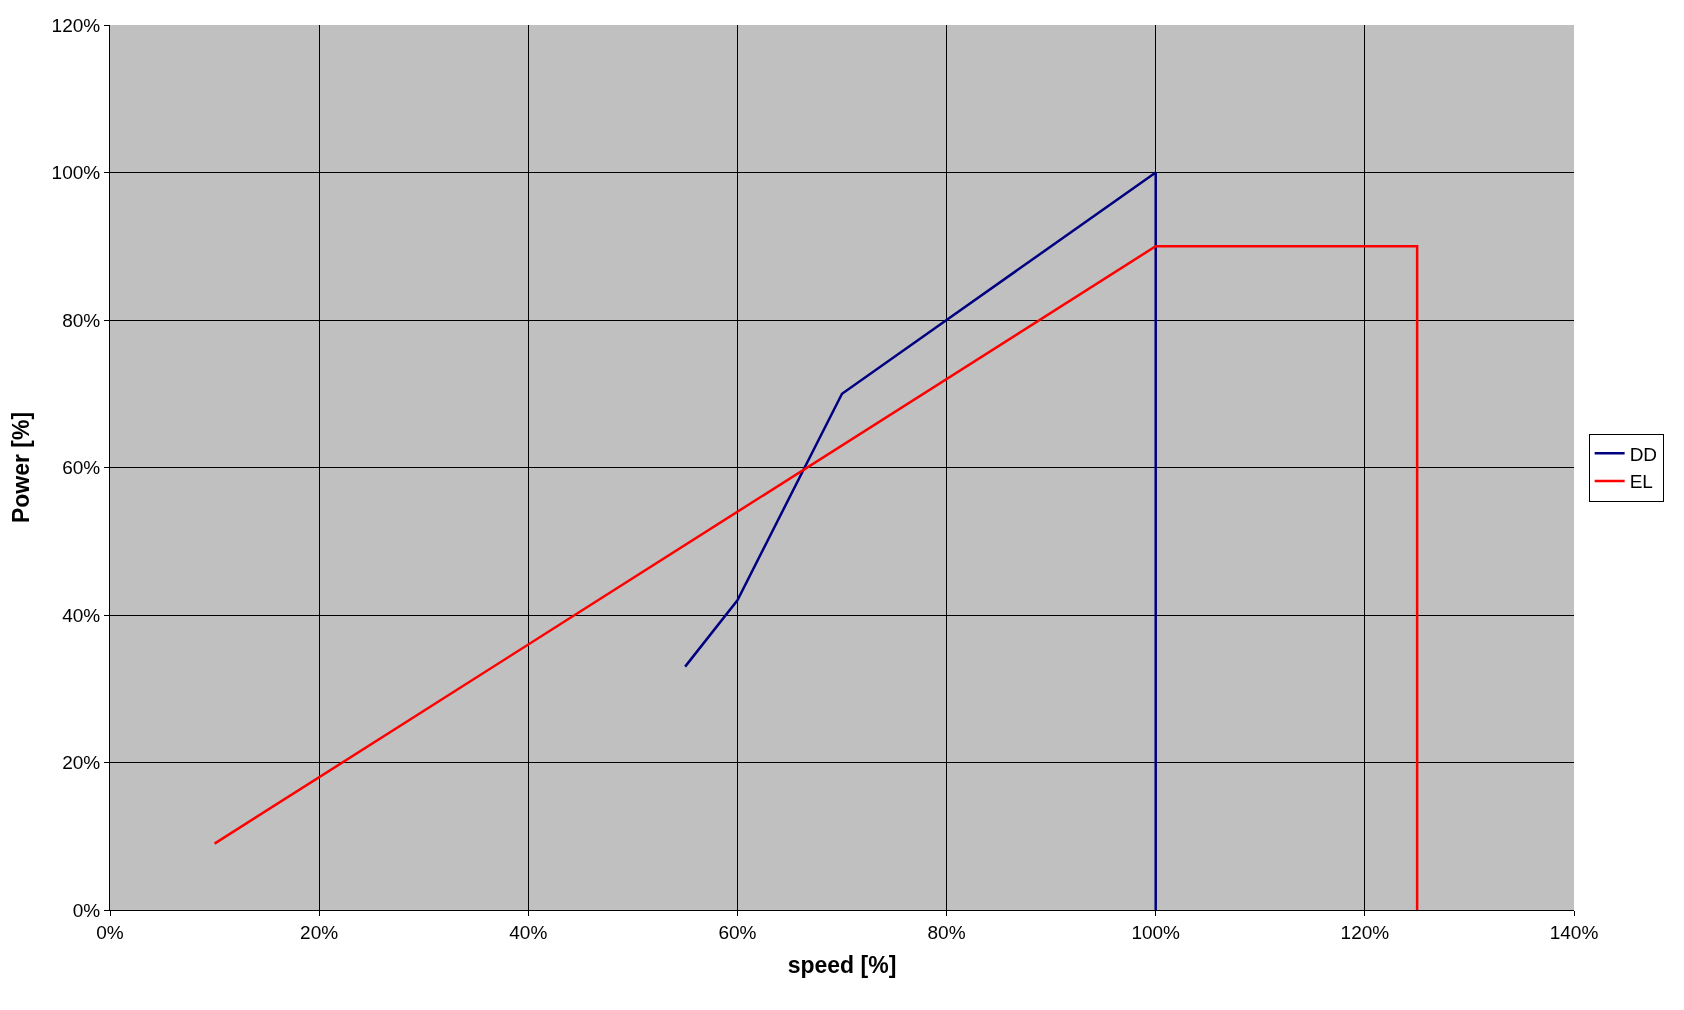  I want to click on x-tick-label: 80%, so click(946, 932).